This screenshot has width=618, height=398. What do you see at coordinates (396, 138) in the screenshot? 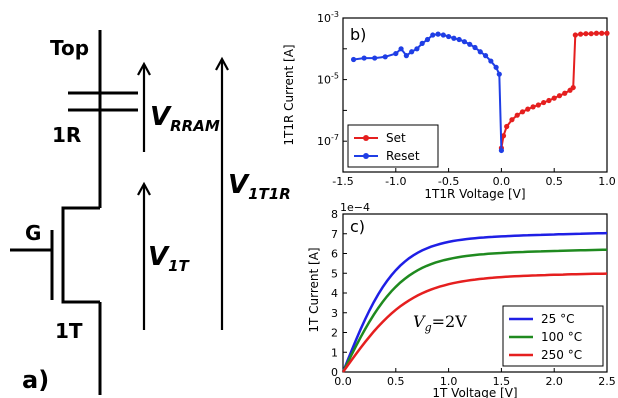
I see `chart-b-legend-label: Set` at bounding box center [396, 138].